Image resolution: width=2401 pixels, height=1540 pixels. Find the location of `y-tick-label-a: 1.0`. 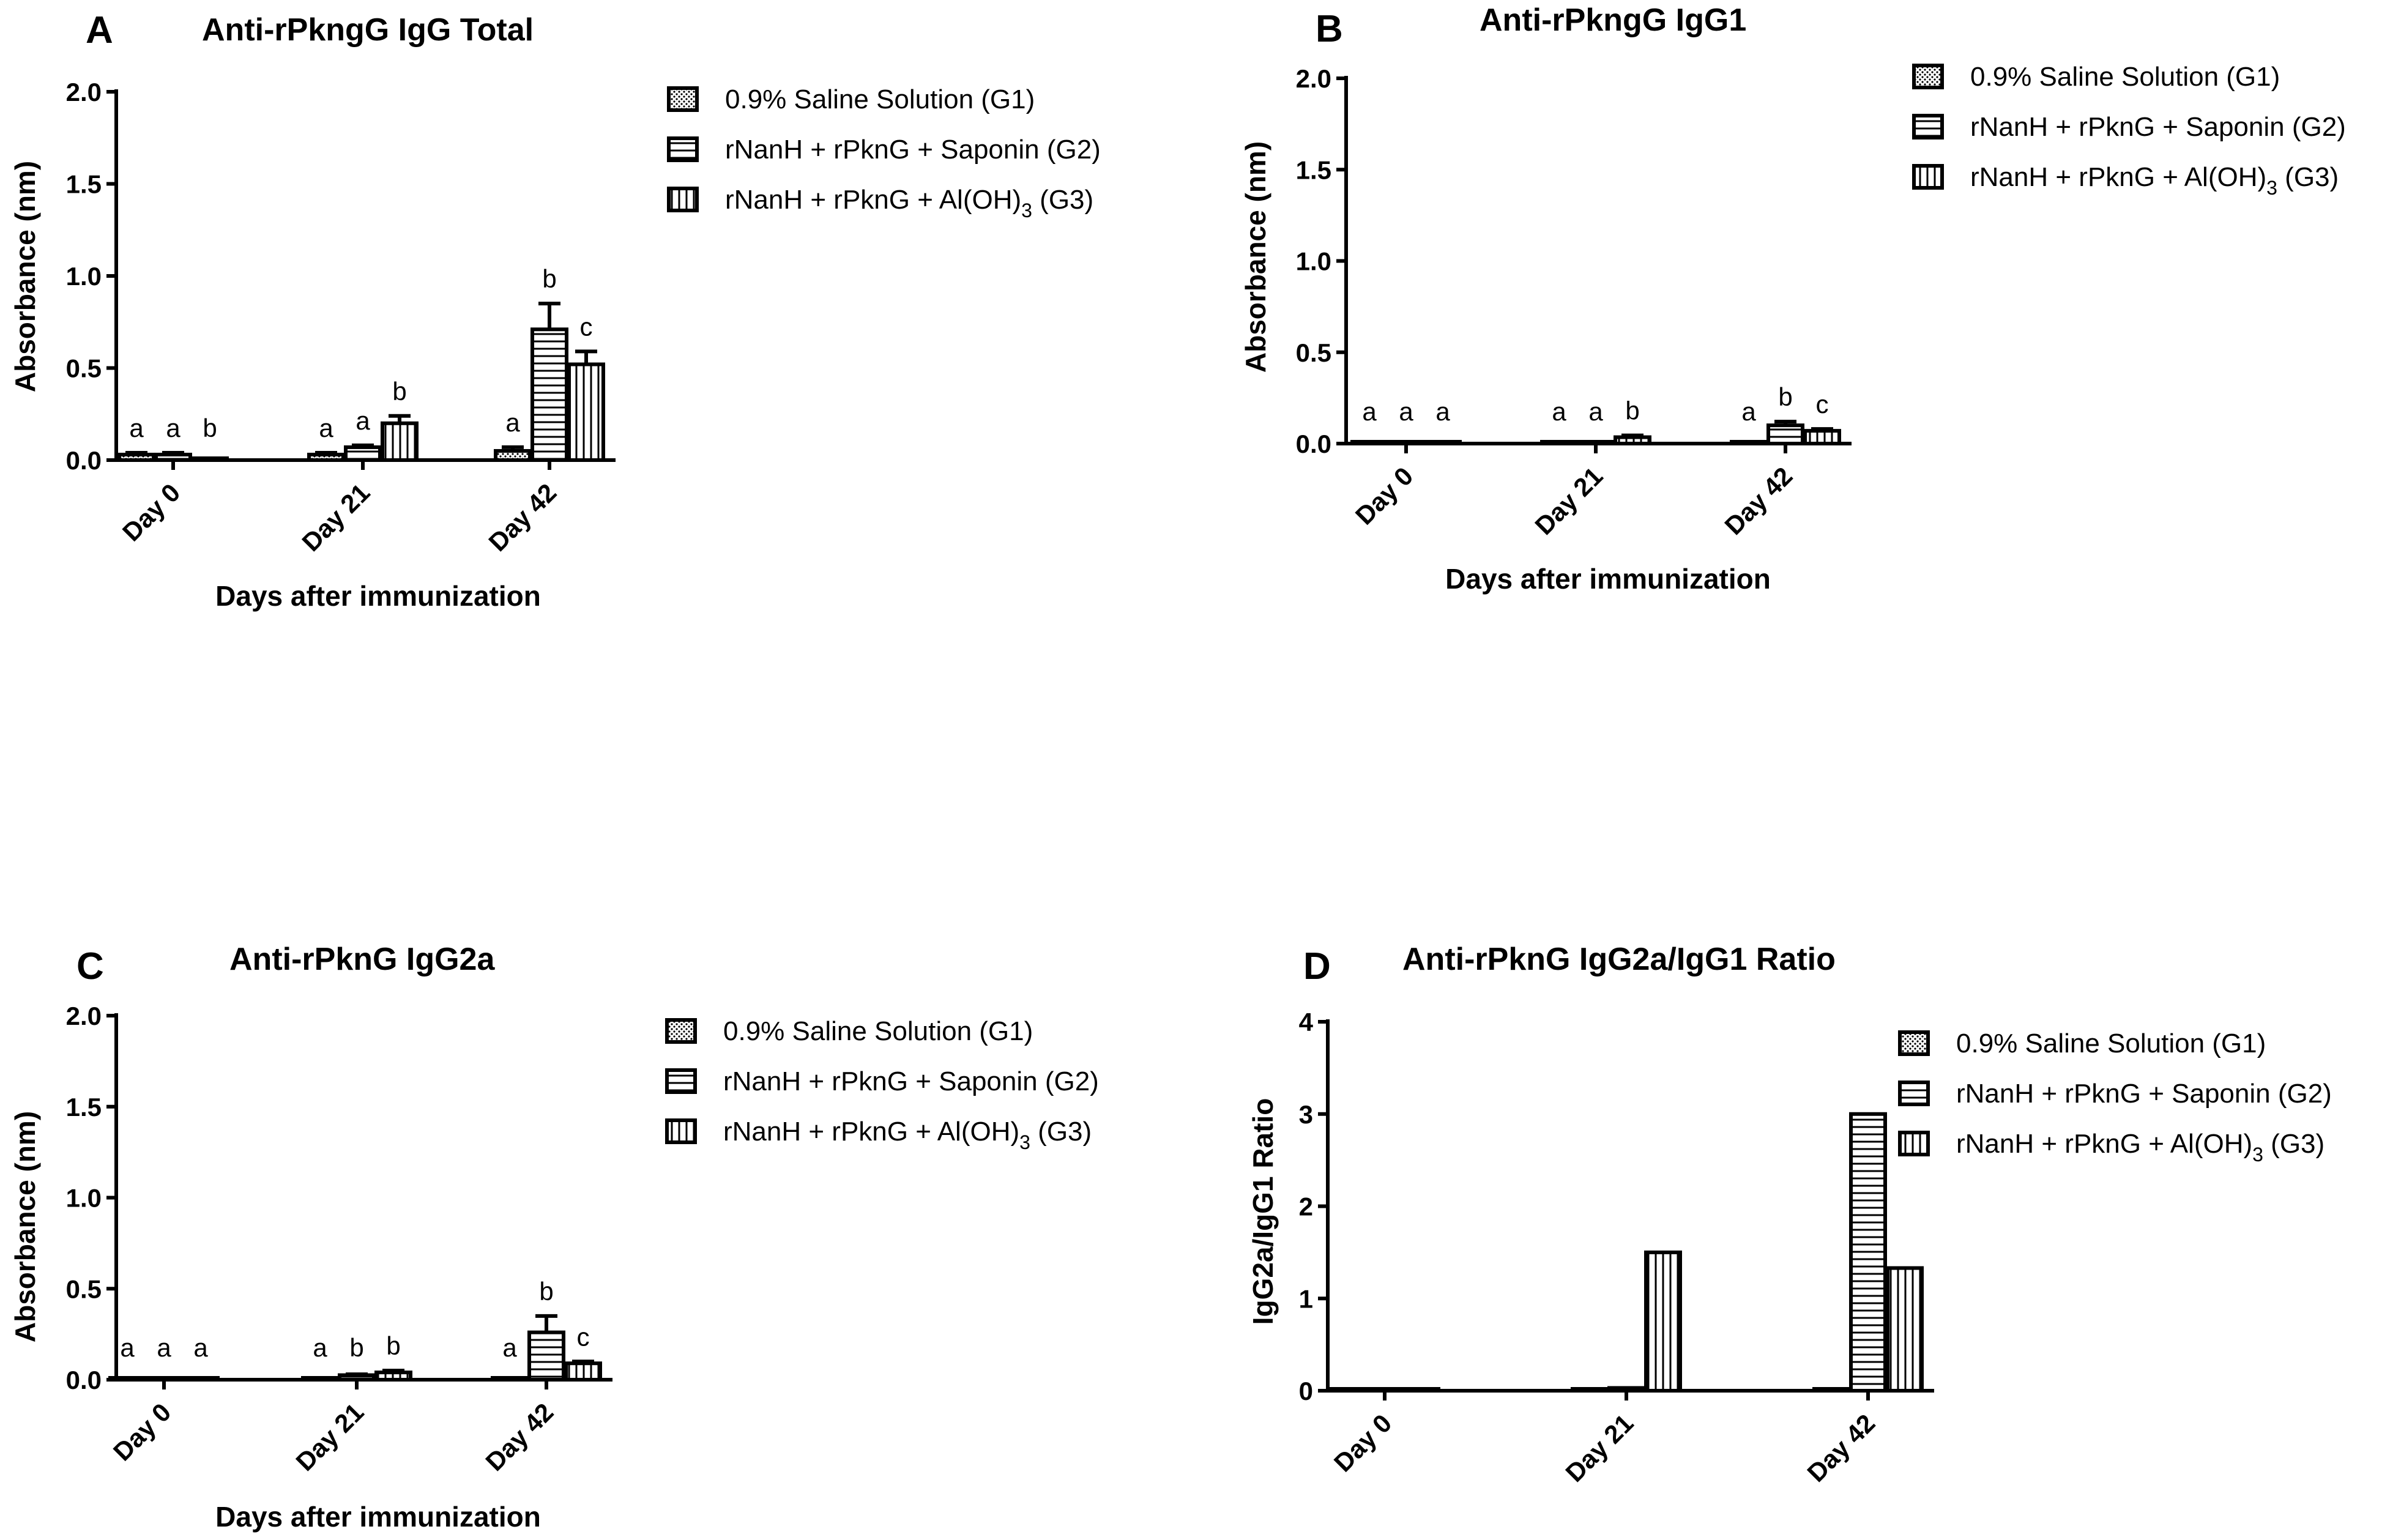

y-tick-label-a: 1.0 is located at coordinates (84, 276).